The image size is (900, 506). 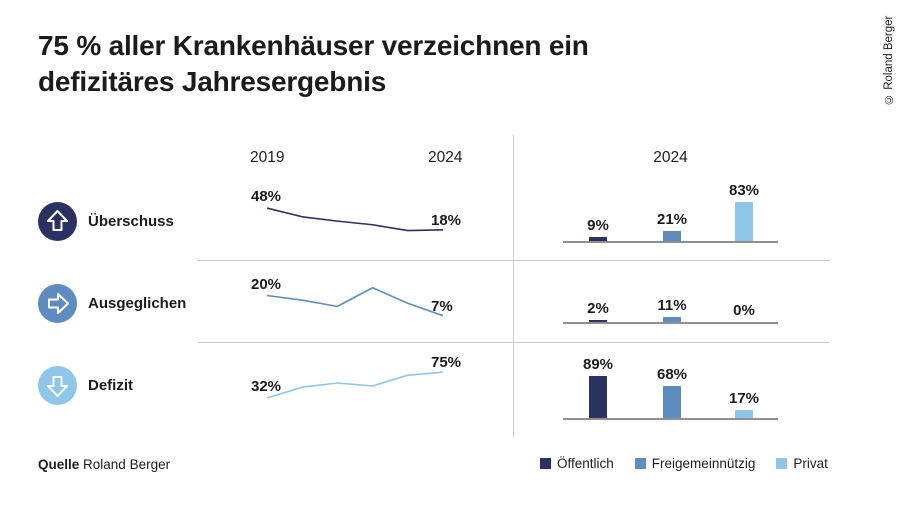 I want to click on line-start-value: 32%, so click(x=266, y=386).